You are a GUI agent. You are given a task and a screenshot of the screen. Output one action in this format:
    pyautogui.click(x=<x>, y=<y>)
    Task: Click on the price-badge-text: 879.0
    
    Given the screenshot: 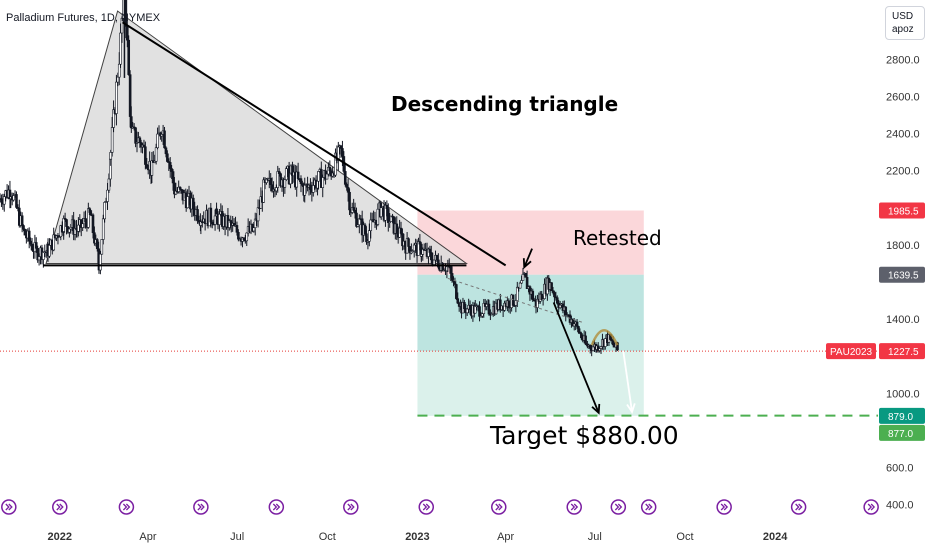 What is the action you would take?
    pyautogui.click(x=900, y=417)
    